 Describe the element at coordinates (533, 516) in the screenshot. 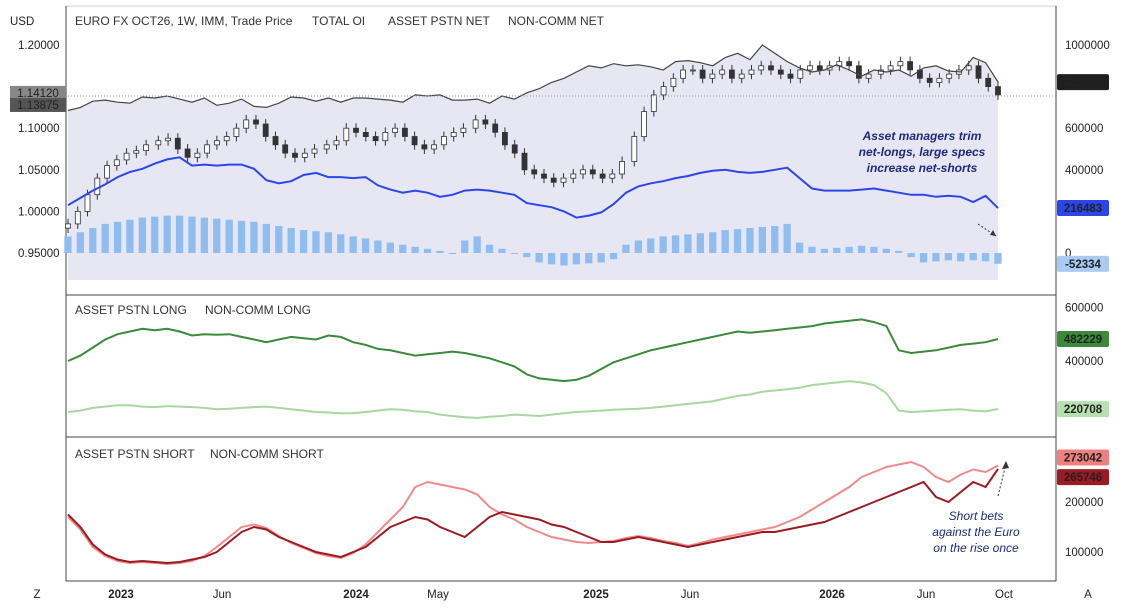

I see `asset-short-line` at that location.